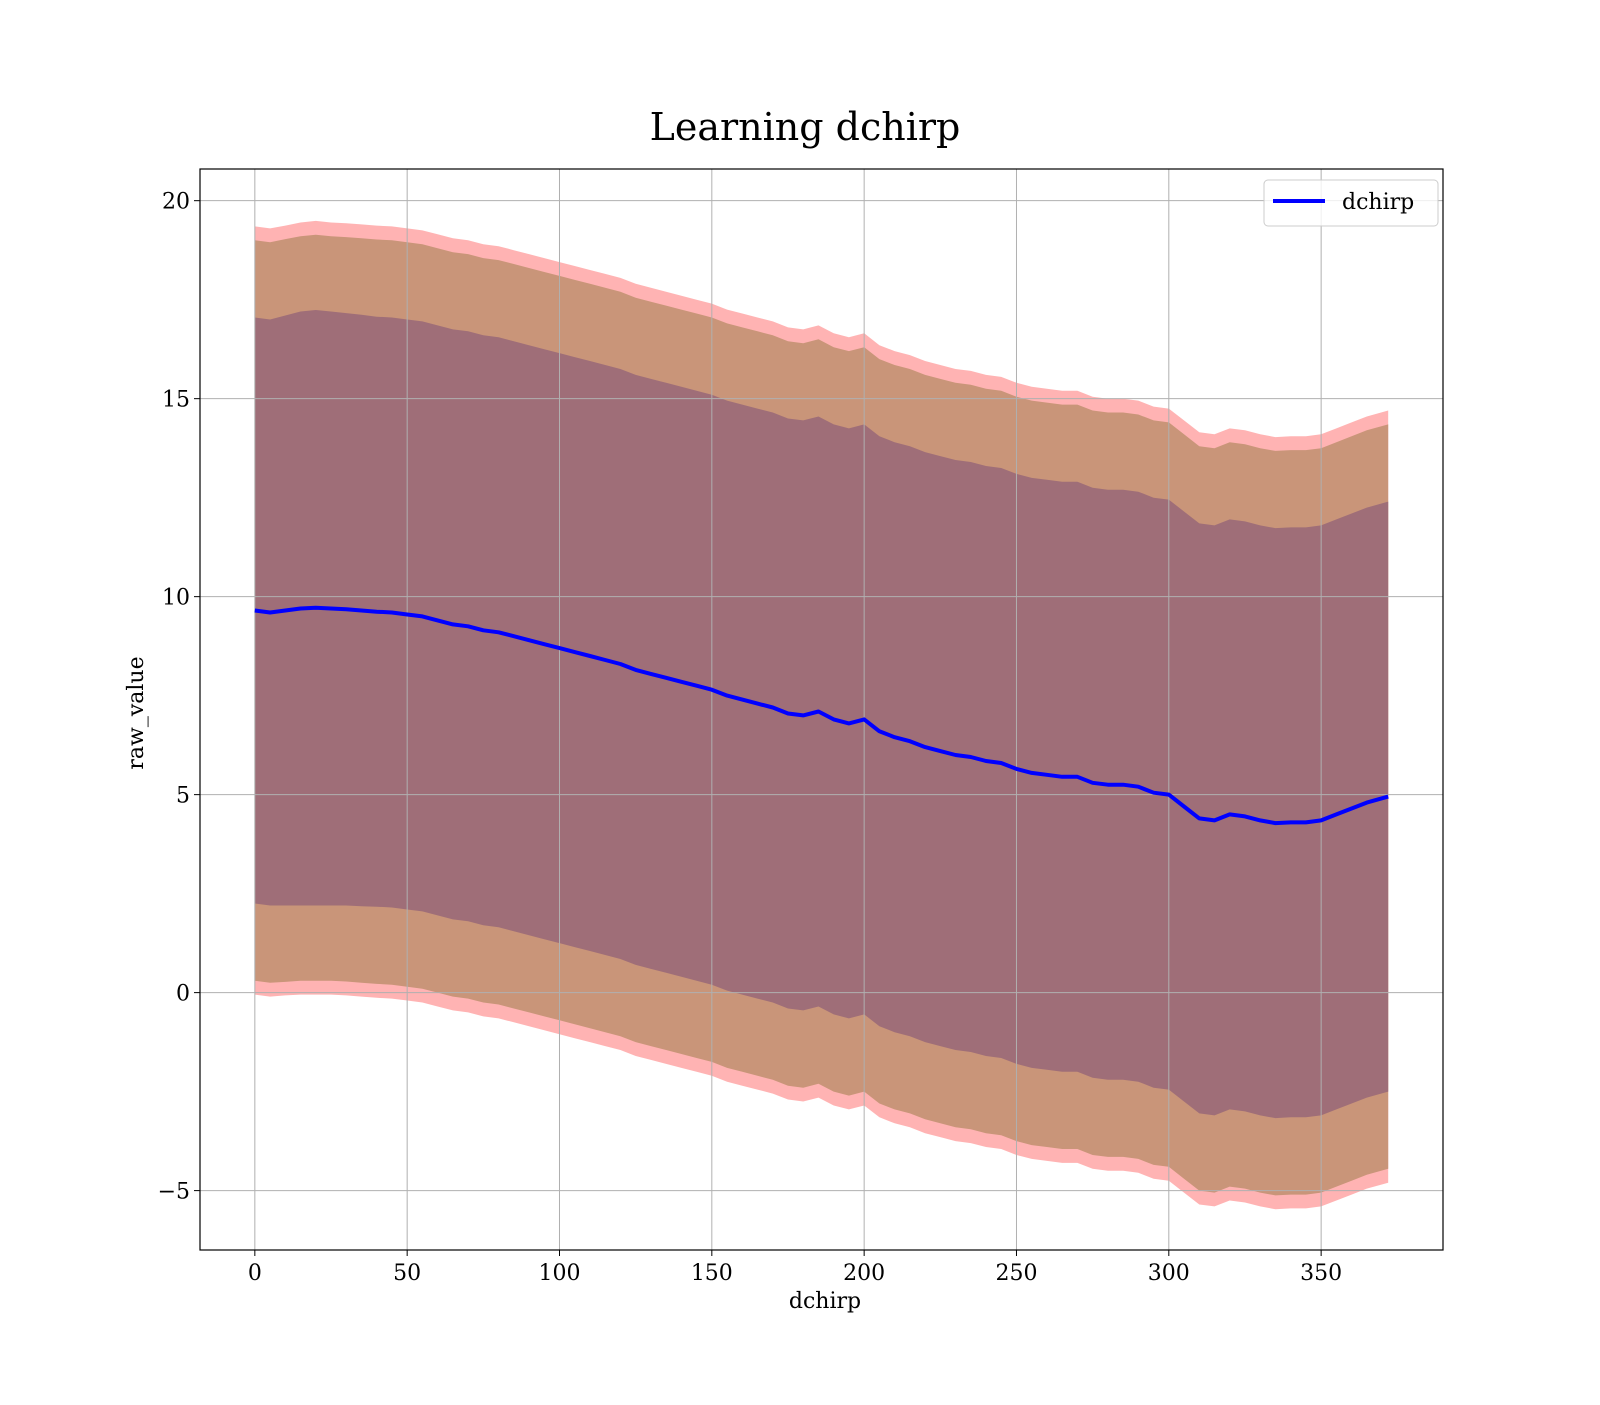 This screenshot has height=1405, width=1600. What do you see at coordinates (1016, 1273) in the screenshot?
I see `x-tick-label: 250` at bounding box center [1016, 1273].